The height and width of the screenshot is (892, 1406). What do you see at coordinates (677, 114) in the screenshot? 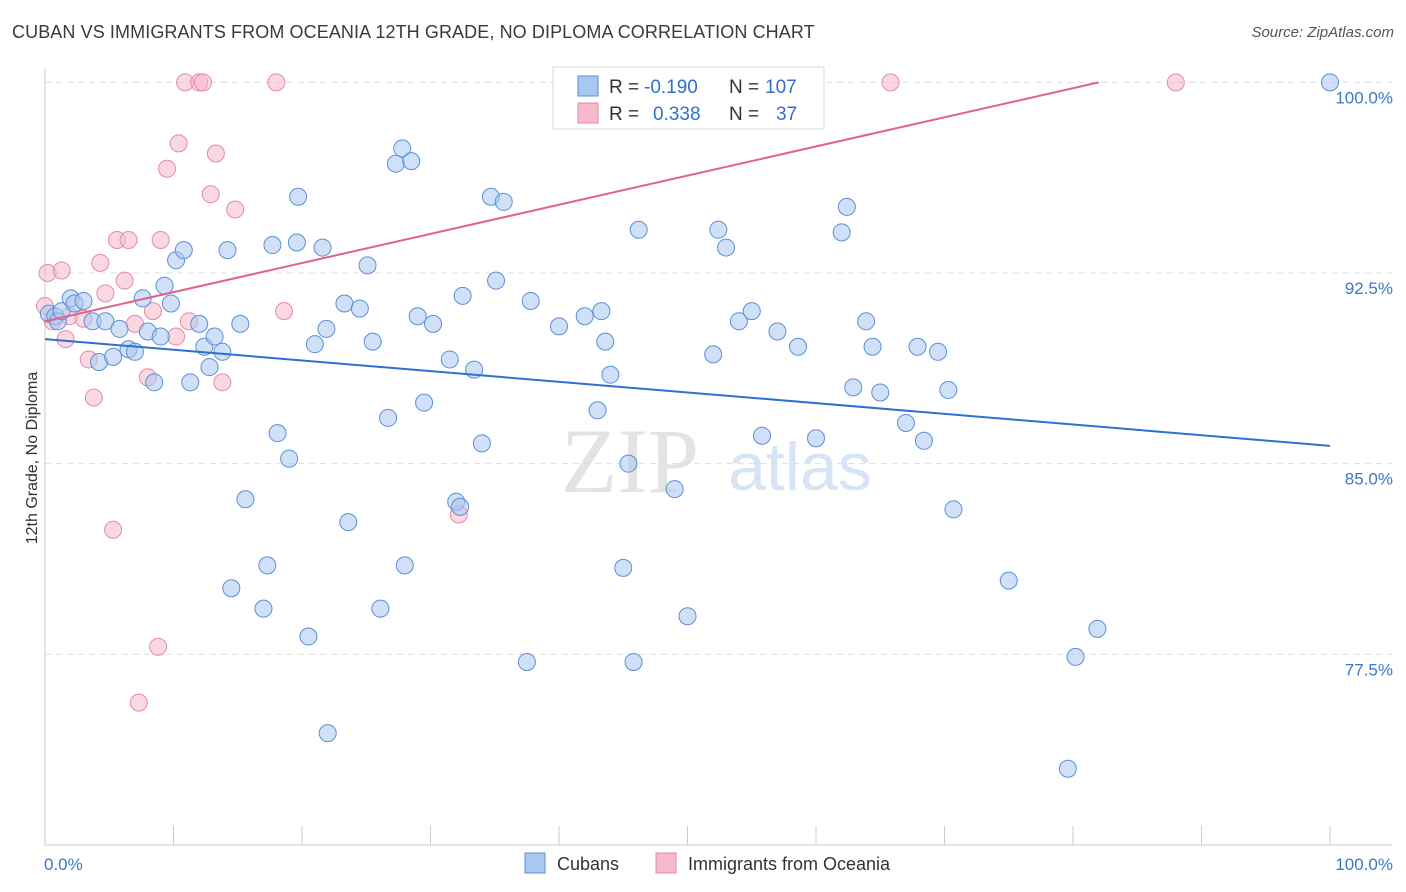
I see `legend-r-value-2: 0.338` at bounding box center [677, 114].